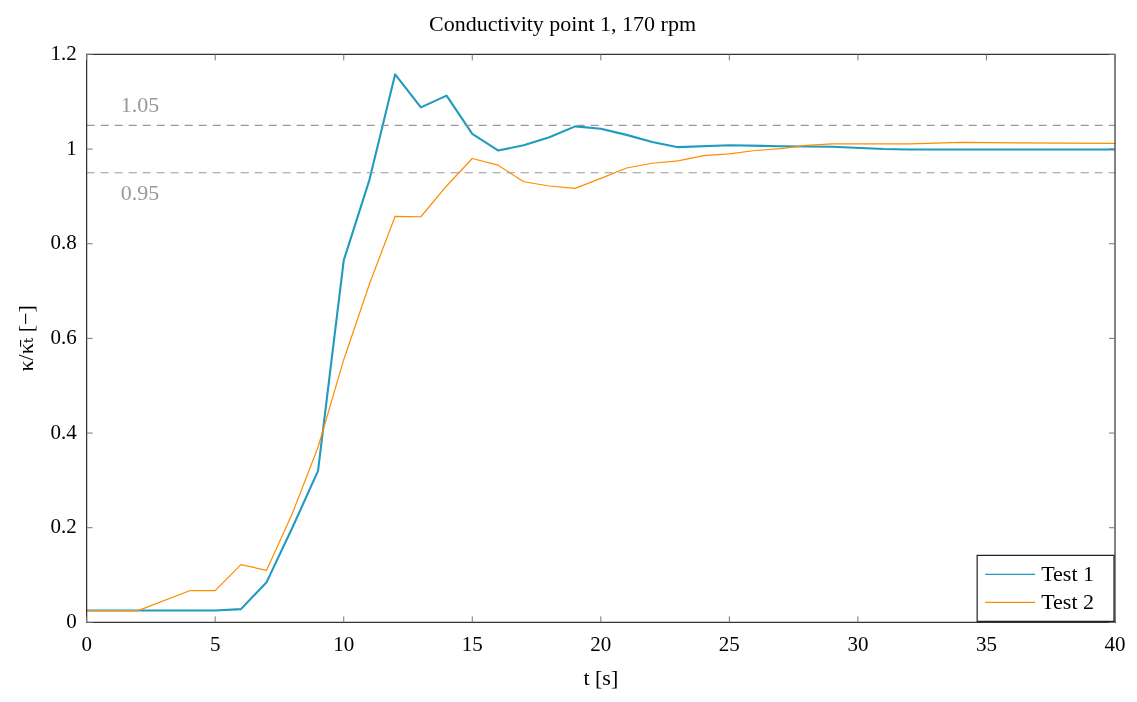 This screenshot has width=1137, height=702. Describe the element at coordinates (140, 192) in the screenshot. I see `ref-line-label: 0.95` at that location.